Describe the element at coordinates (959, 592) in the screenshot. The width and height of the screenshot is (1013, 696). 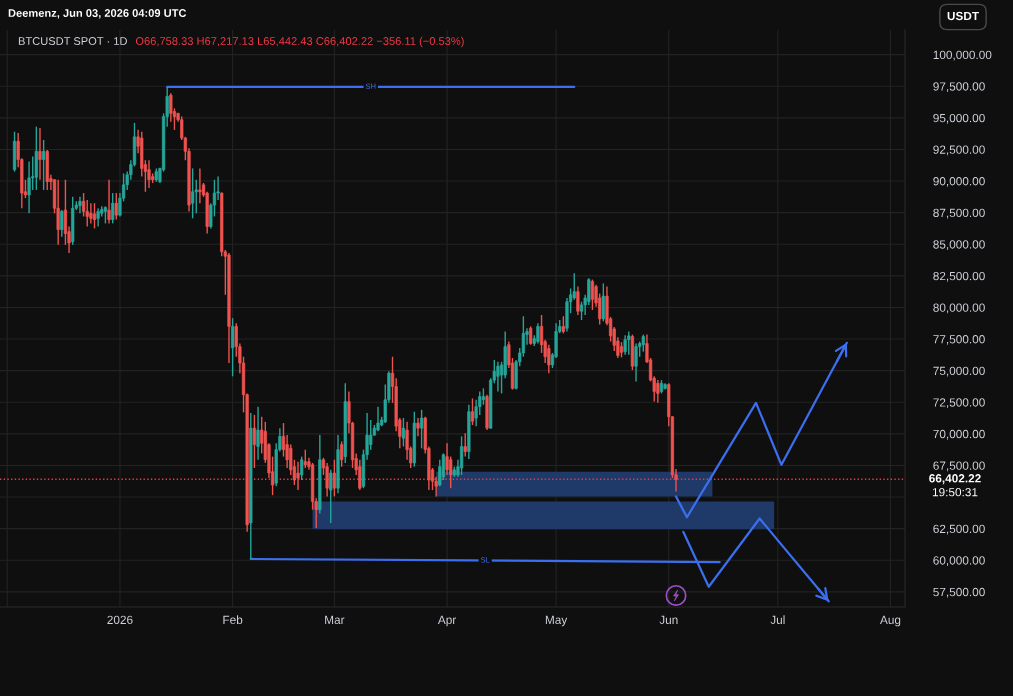
I see `y-tick-label: 57,500.00` at that location.